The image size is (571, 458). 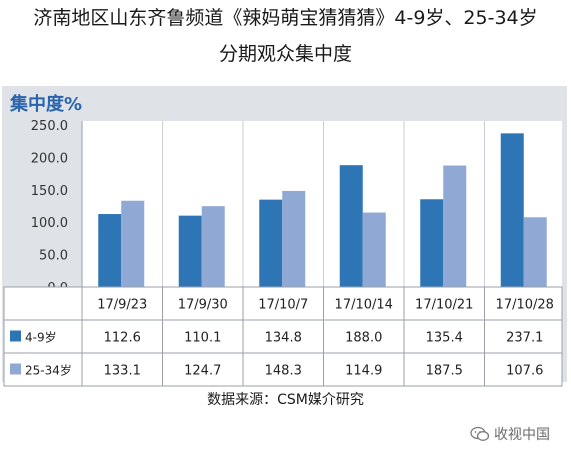 What do you see at coordinates (203, 305) in the screenshot?
I see `x-tick-label: 17/9/30` at bounding box center [203, 305].